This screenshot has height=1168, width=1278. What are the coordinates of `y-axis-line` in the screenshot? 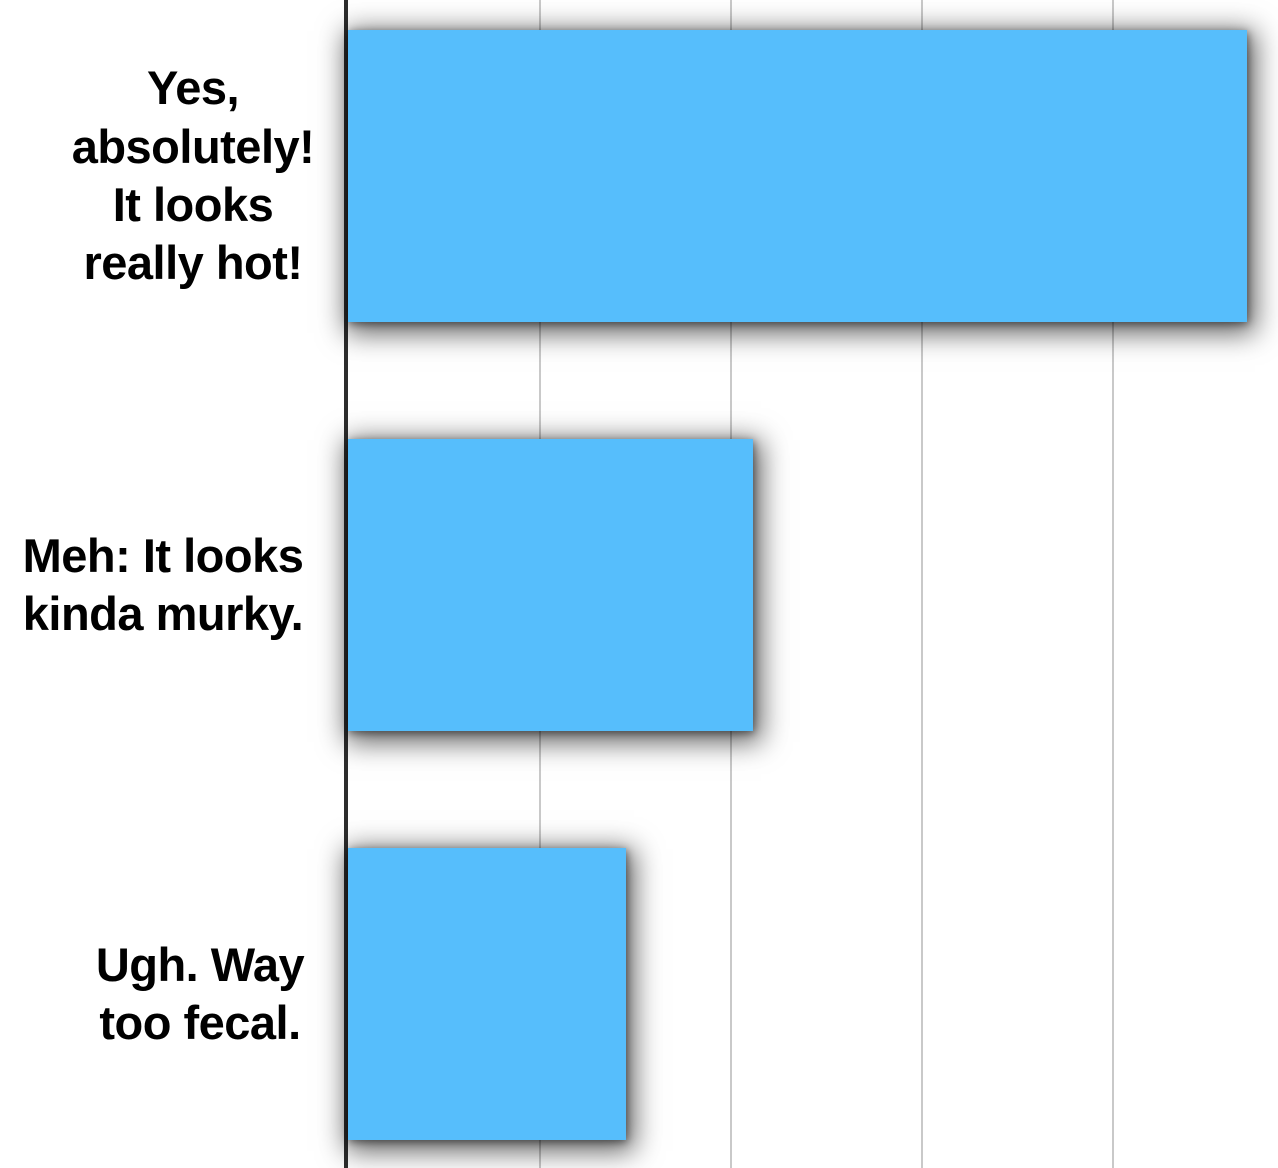 It's located at (346, 584).